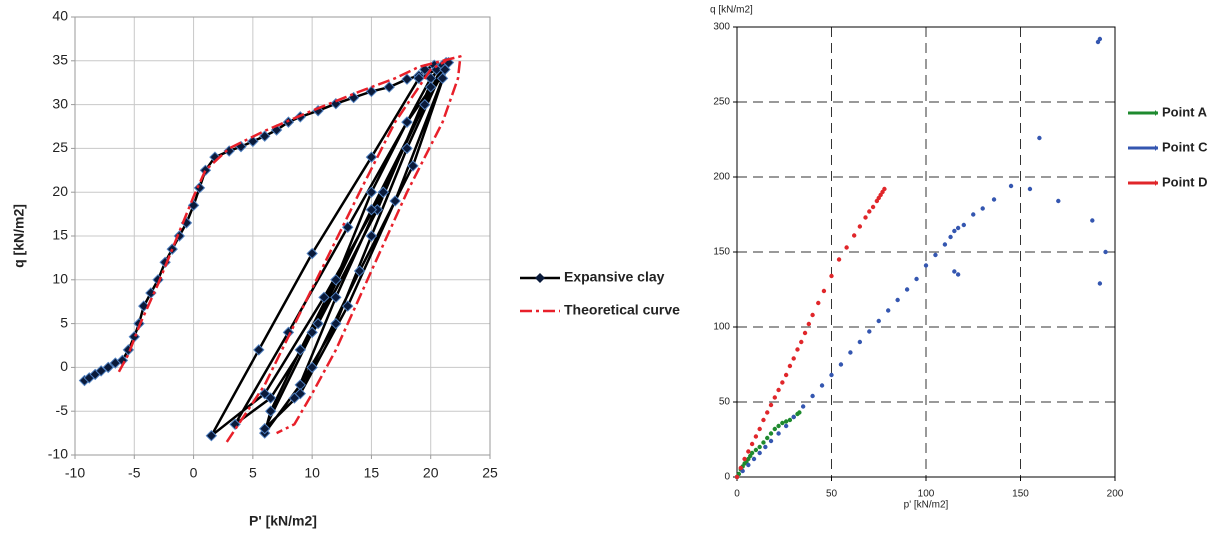  What do you see at coordinates (1020, 494) in the screenshot?
I see `x-tick-label: 150` at bounding box center [1020, 494].